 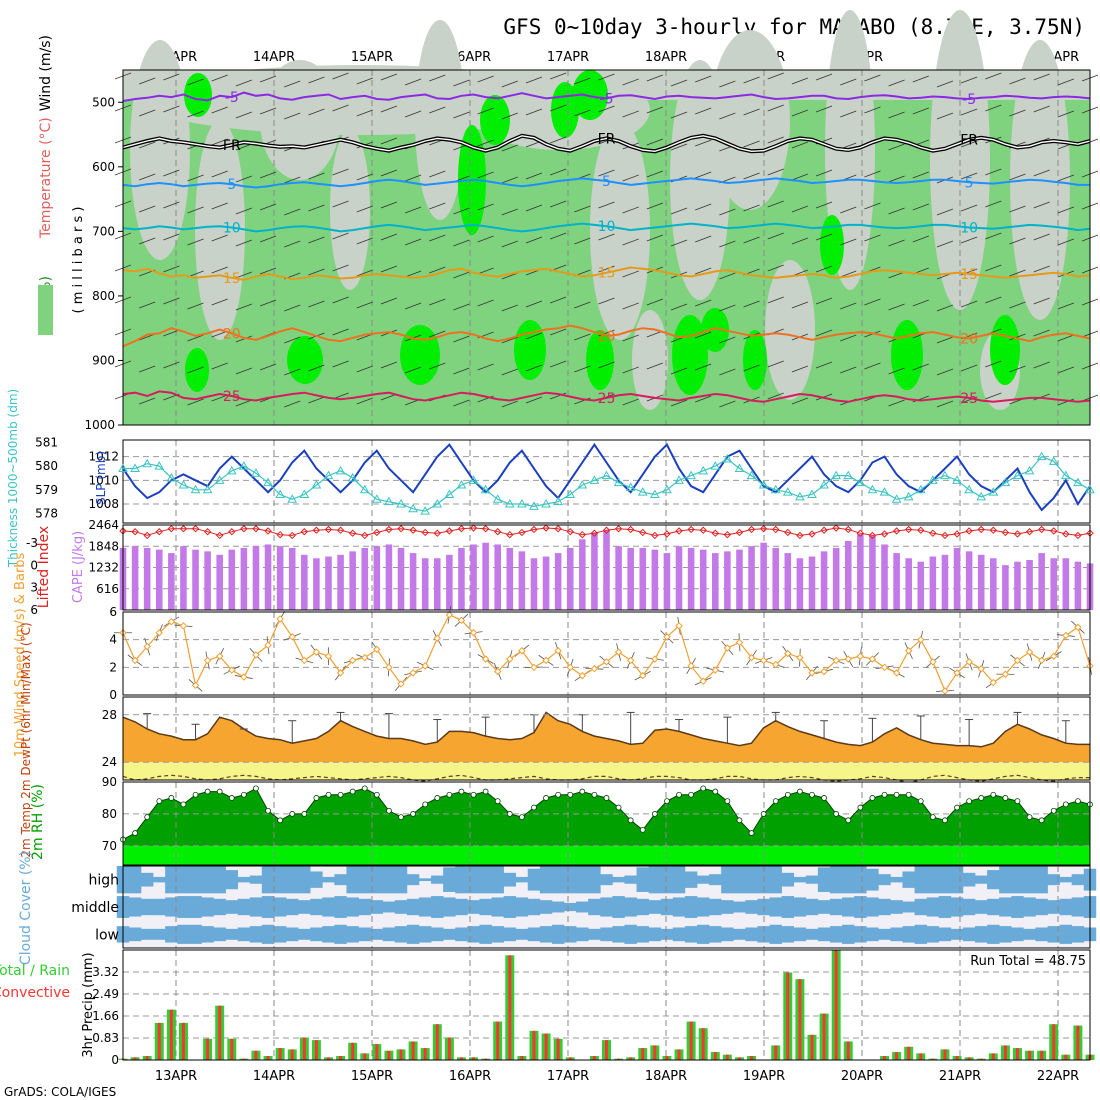 What do you see at coordinates (46, 180) in the screenshot?
I see `upper-air-ylabel: RH (%)Temperature (°C)Wind (m/s)` at bounding box center [46, 180].